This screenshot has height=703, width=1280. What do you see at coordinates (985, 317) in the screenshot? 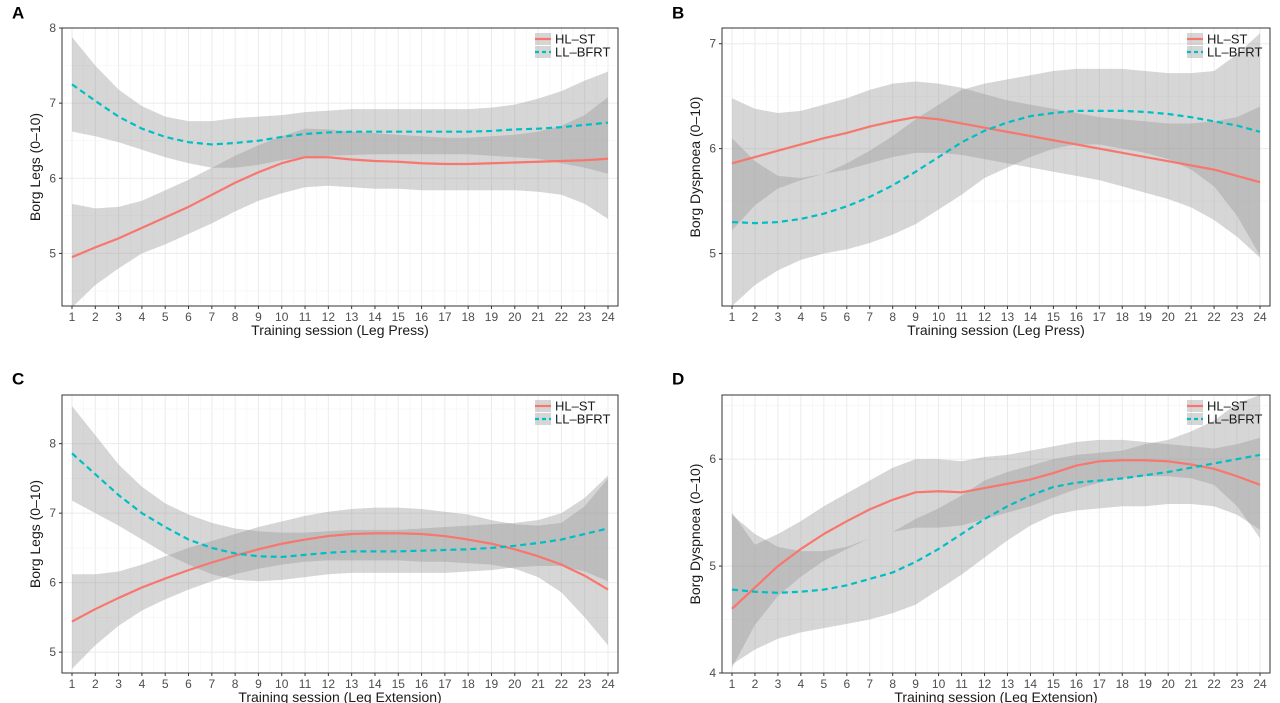
I see `x-tick-label: 12` at bounding box center [985, 317].